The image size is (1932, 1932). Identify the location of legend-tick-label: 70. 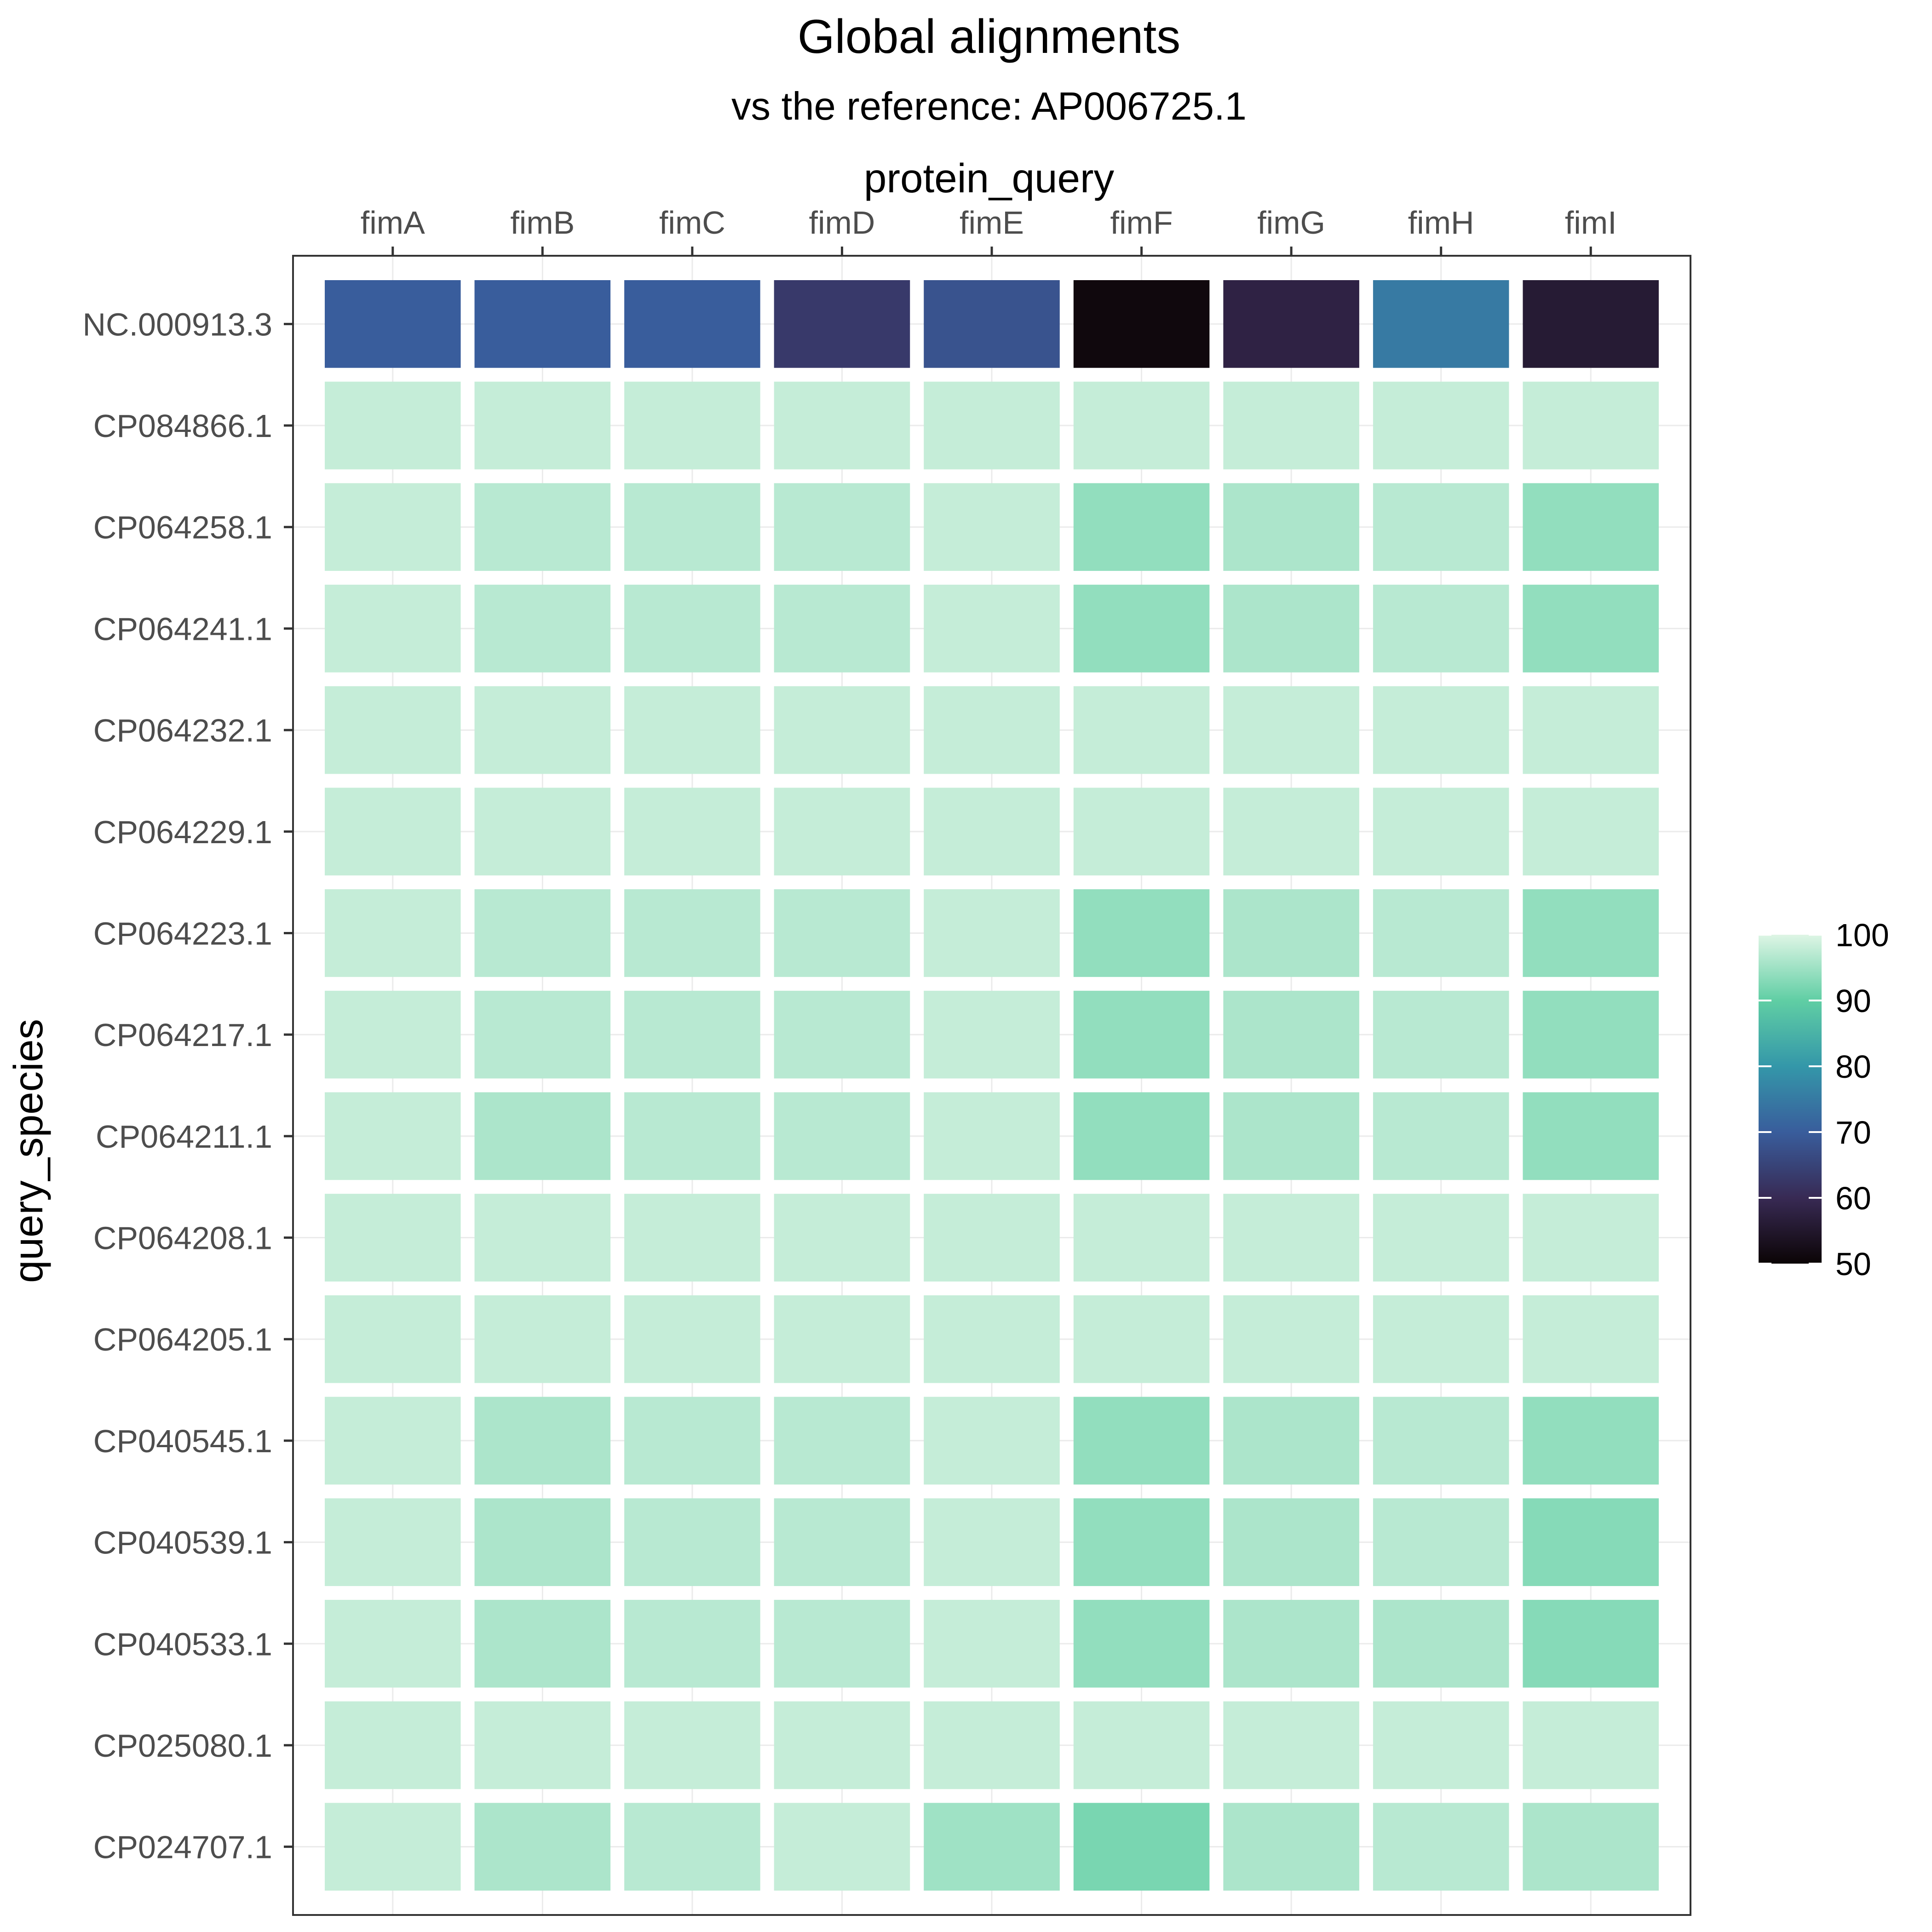
(1853, 1132).